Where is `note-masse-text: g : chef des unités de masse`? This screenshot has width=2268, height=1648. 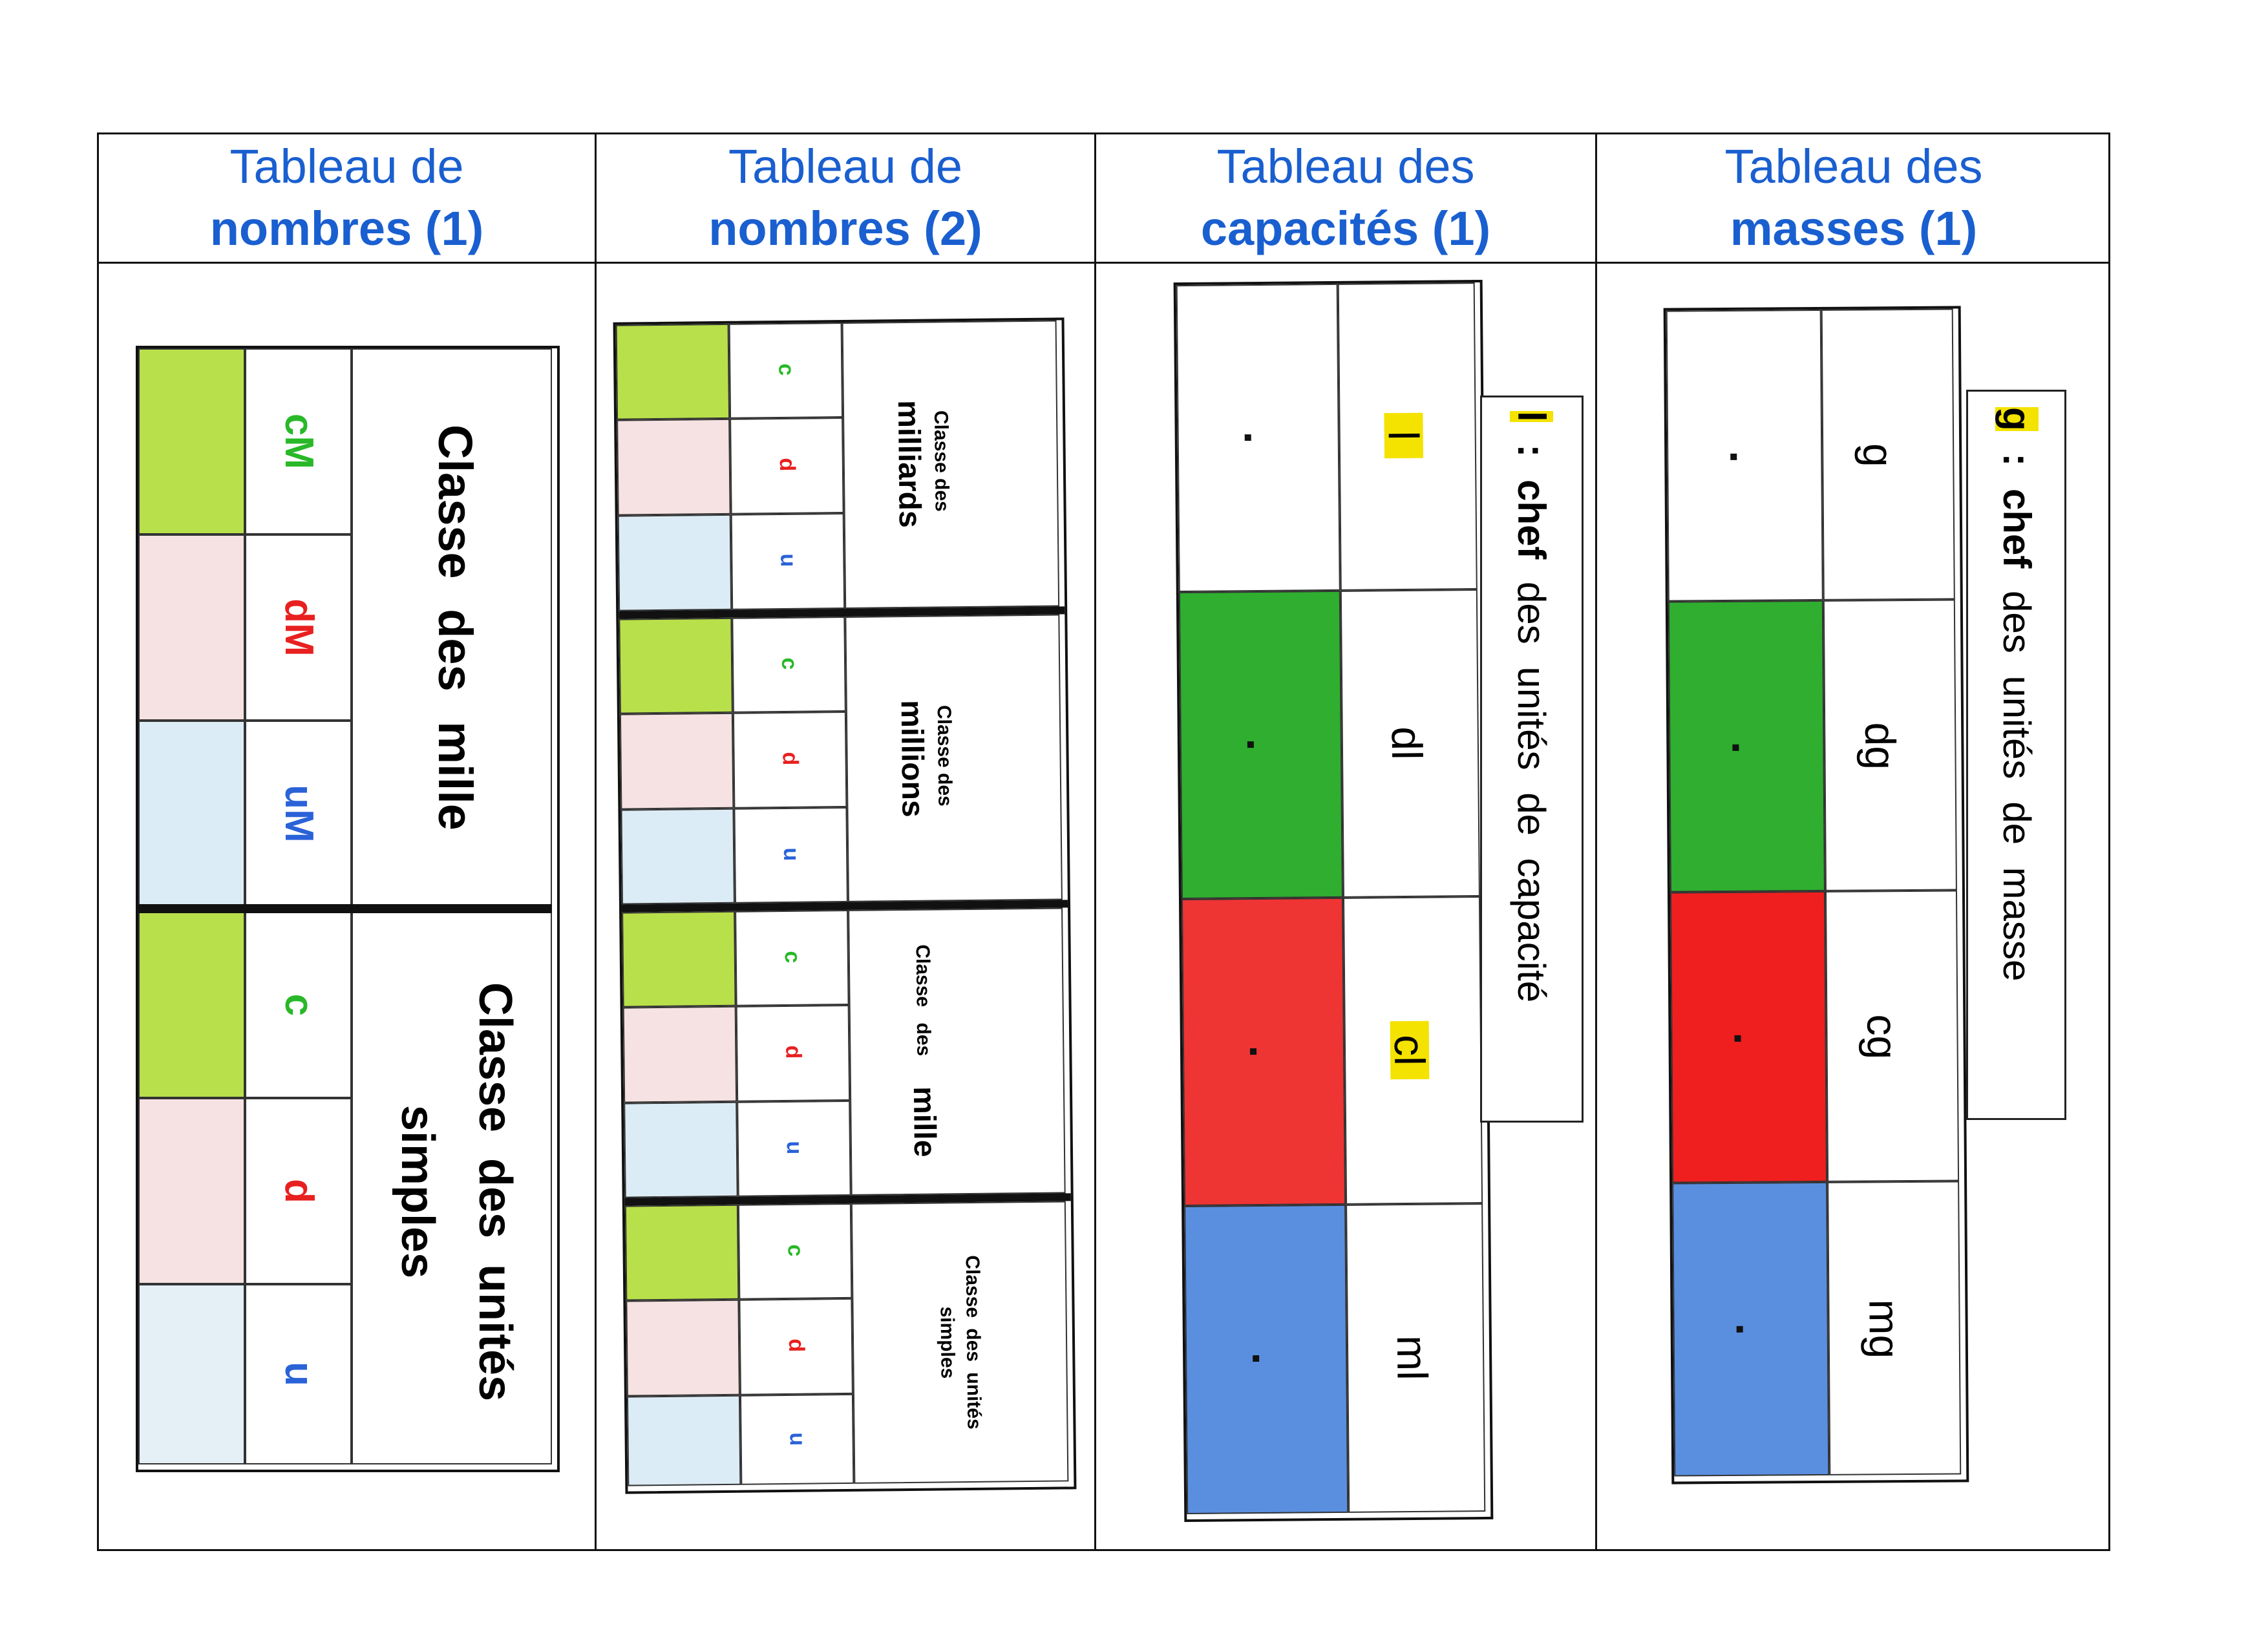 note-masse-text: g : chef des unités de masse is located at coordinates (2016, 753).